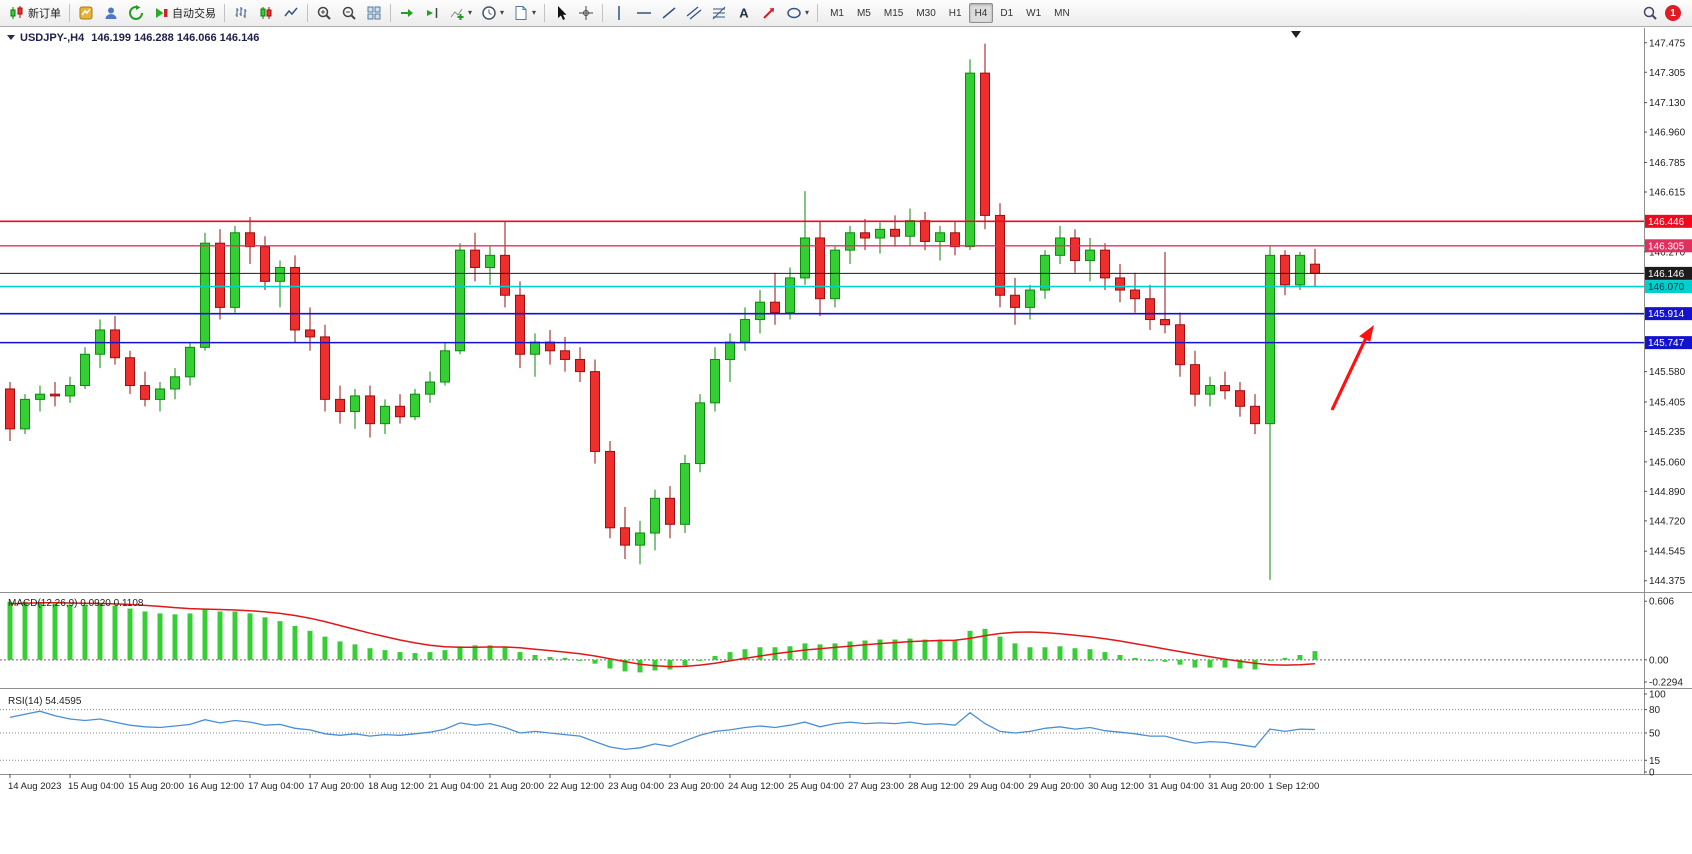 The image size is (1692, 854). I want to click on chart-shift-marker, so click(1296, 34).